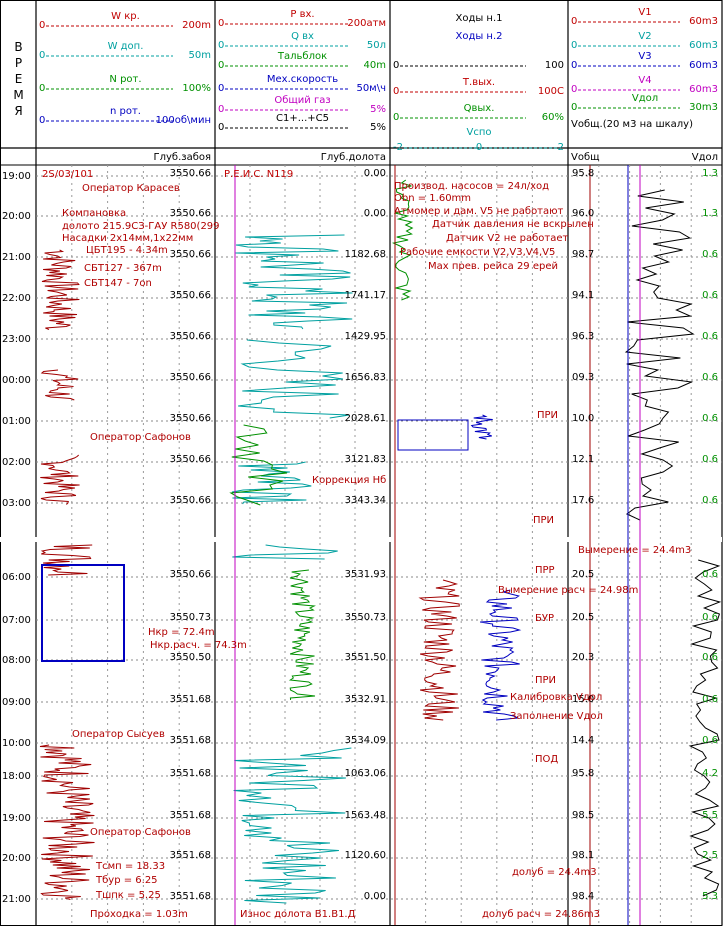 The height and width of the screenshot is (927, 727). Describe the element at coordinates (181, 632) in the screenshot. I see `annotation: Нкр = 72.4m` at that location.